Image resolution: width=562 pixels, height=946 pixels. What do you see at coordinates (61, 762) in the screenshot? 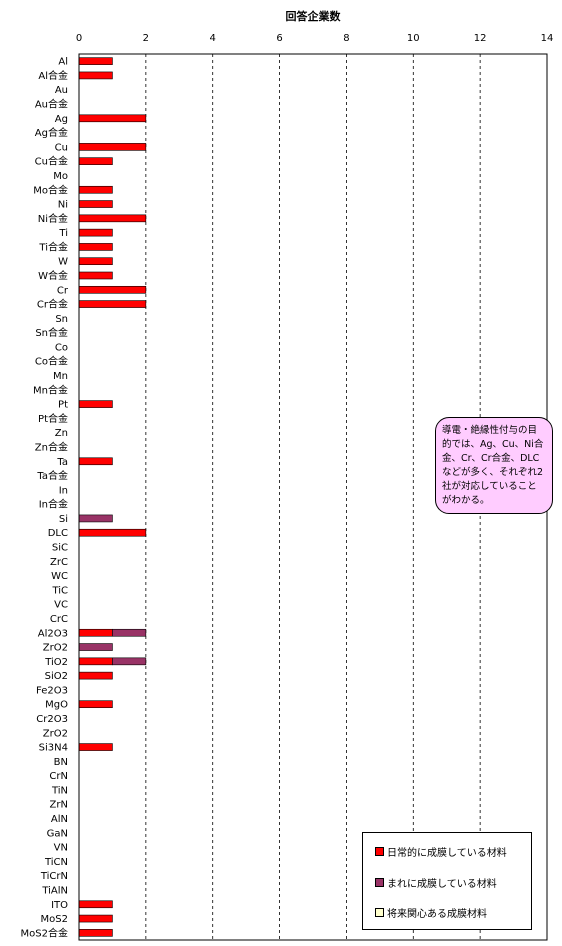
I see `y-category-label: BN` at bounding box center [61, 762].